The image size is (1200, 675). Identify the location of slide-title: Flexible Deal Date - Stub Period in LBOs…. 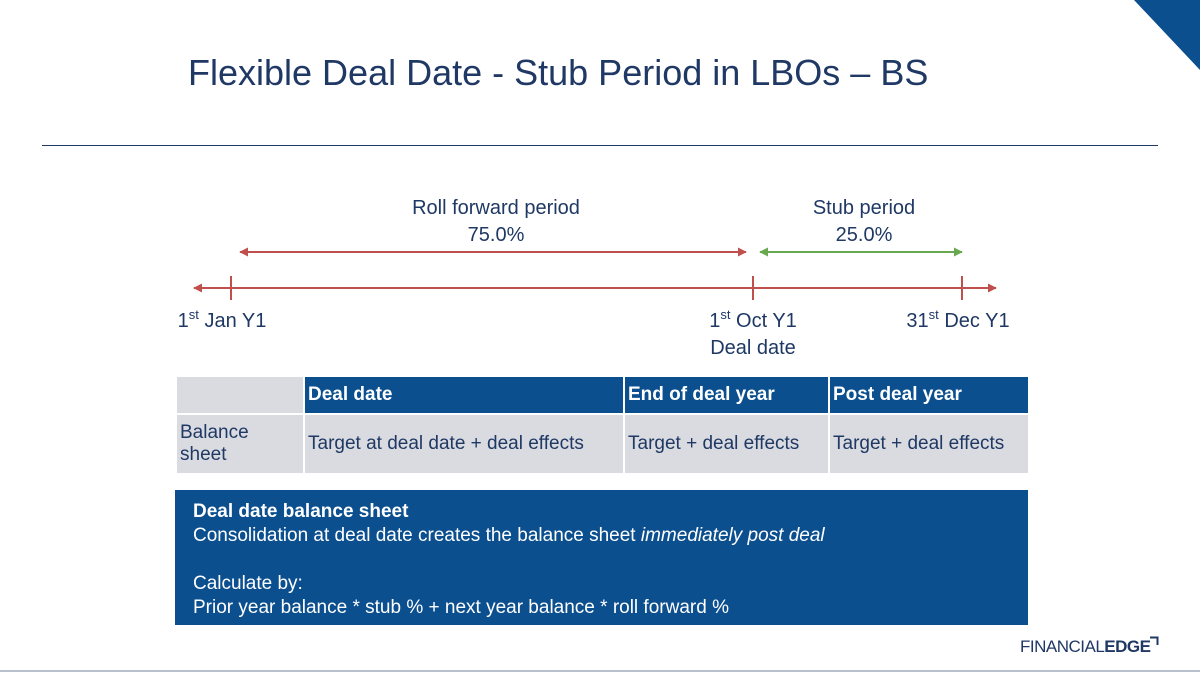
(558, 72).